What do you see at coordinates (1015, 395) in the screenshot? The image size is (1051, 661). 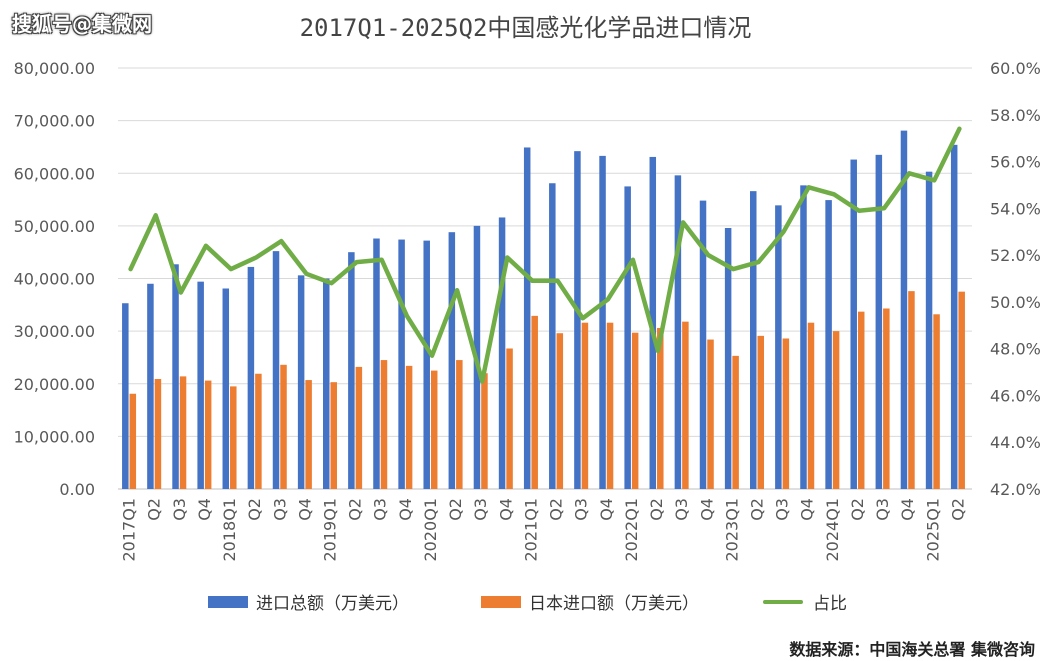 I see `y2-tick-label: 46.0%` at bounding box center [1015, 395].